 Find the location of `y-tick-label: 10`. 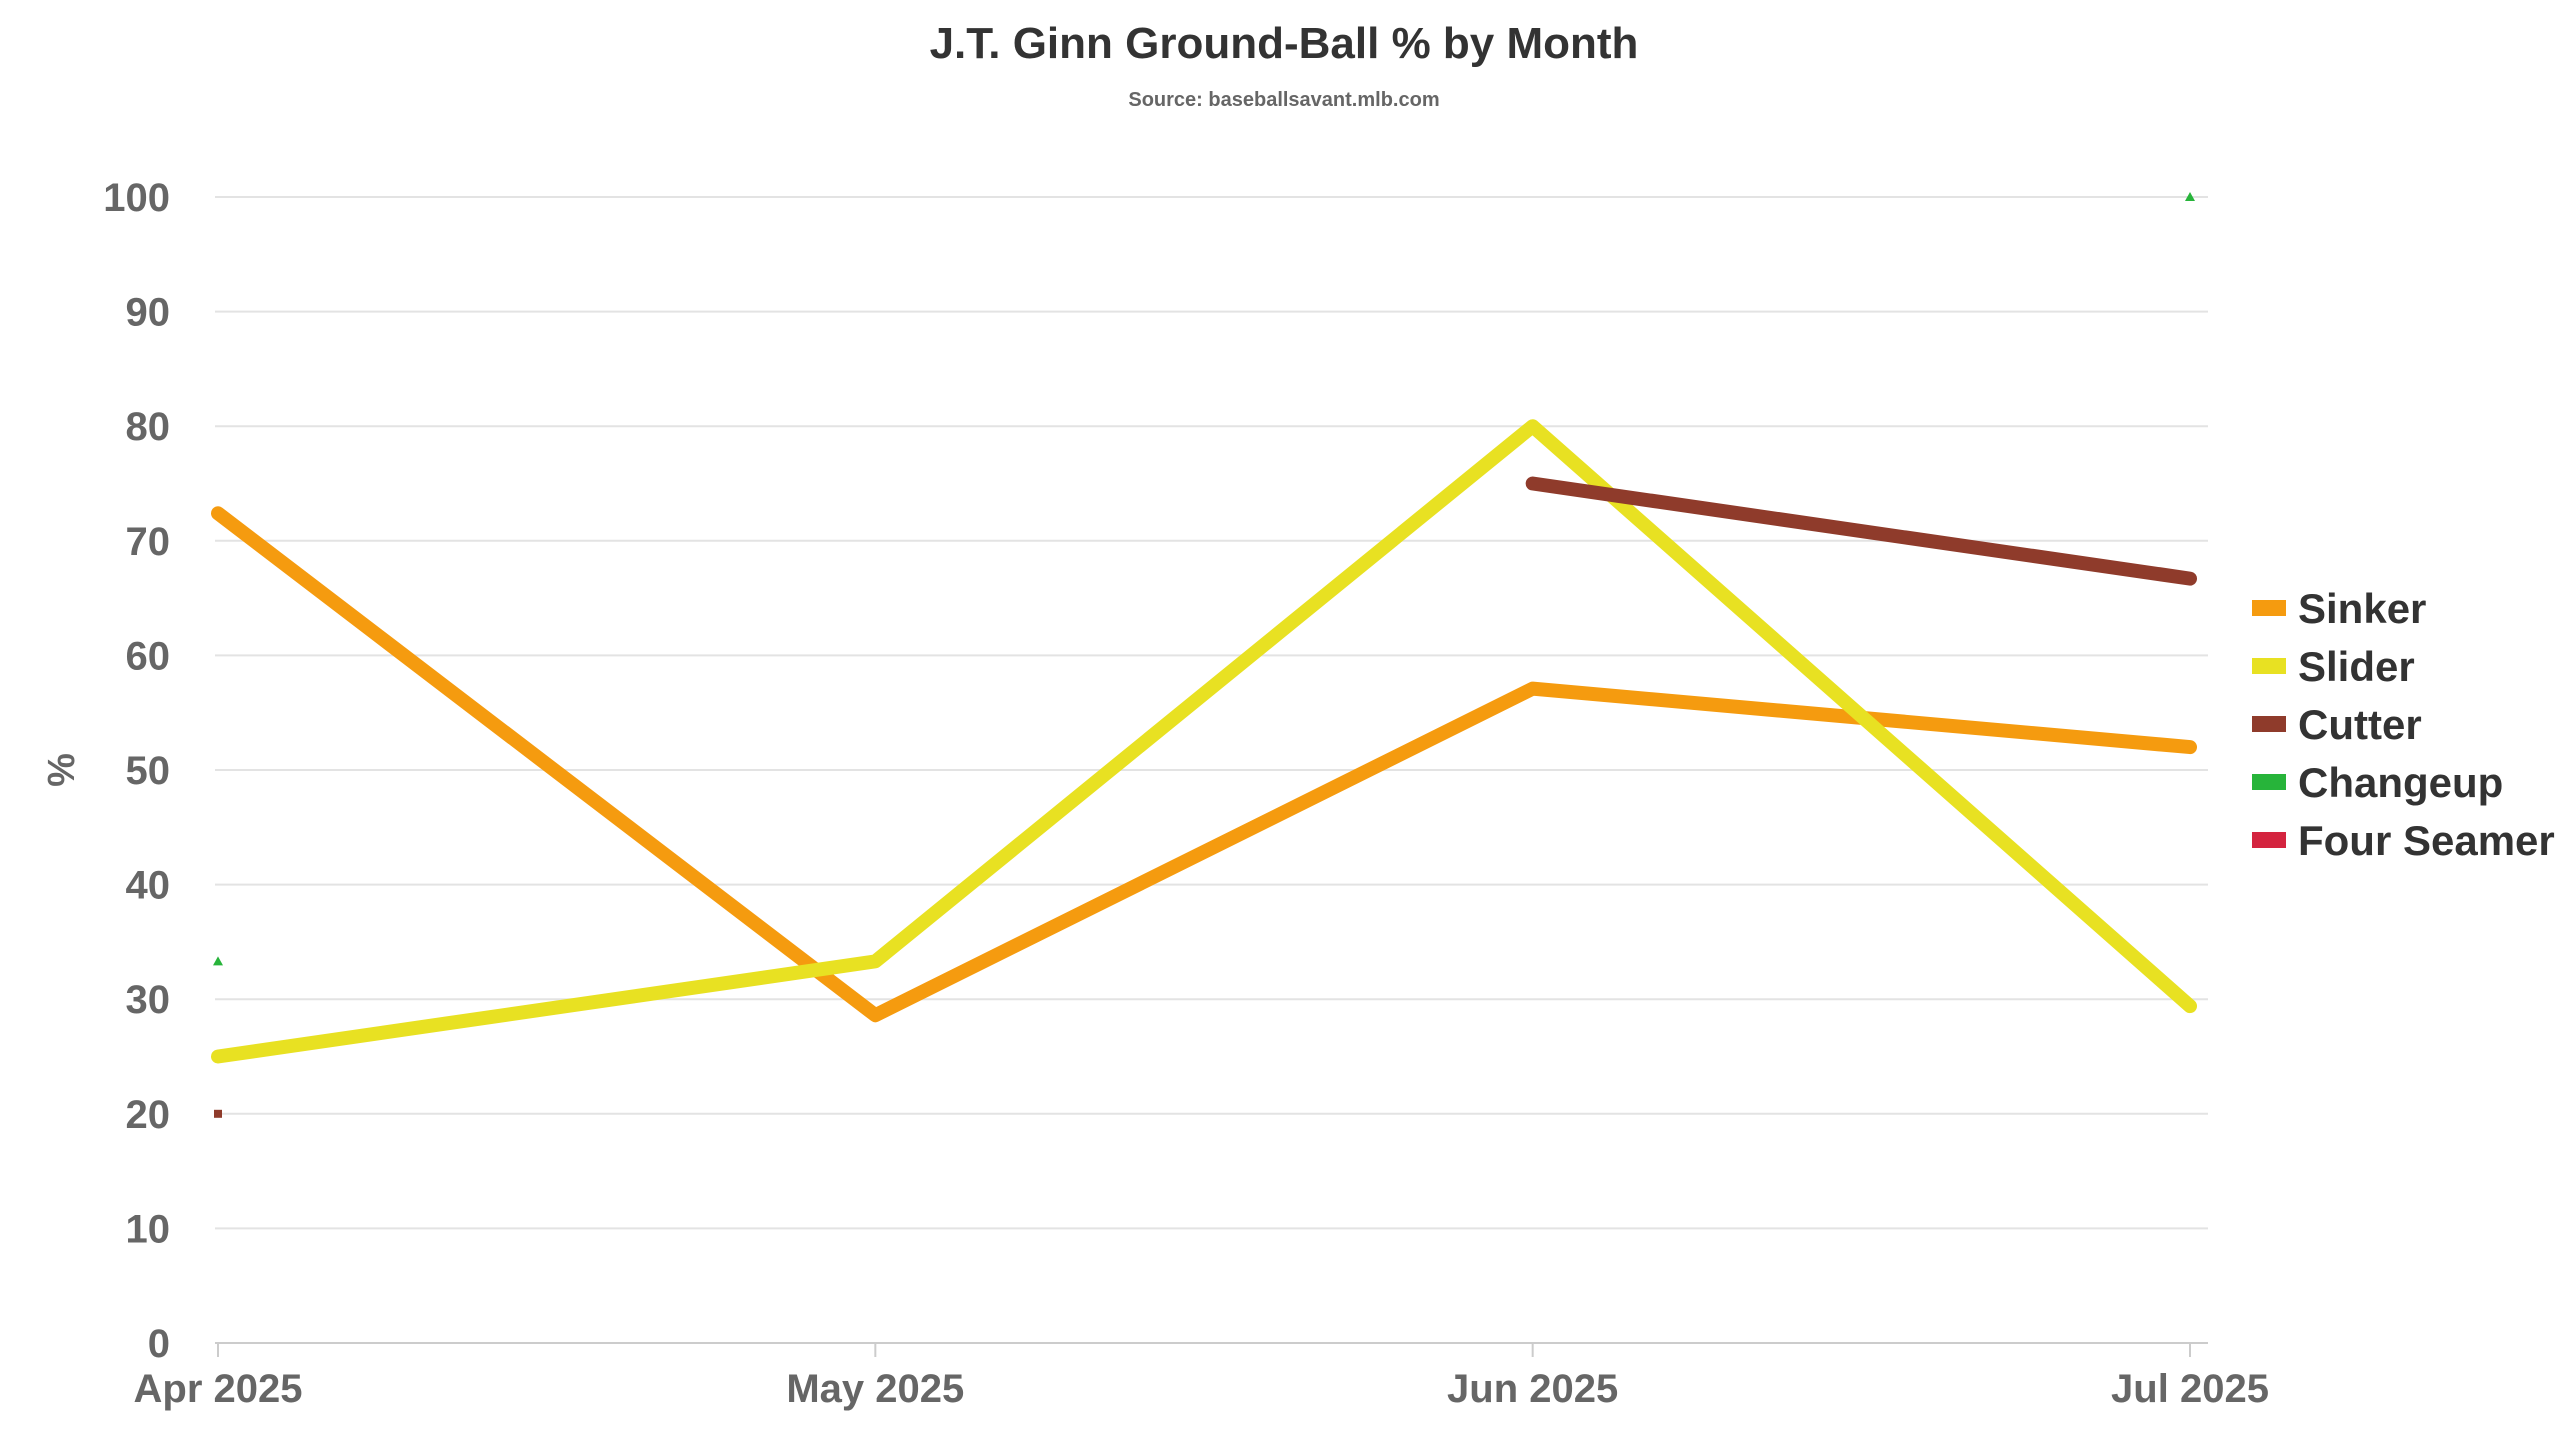

y-tick-label: 10 is located at coordinates (148, 1229).